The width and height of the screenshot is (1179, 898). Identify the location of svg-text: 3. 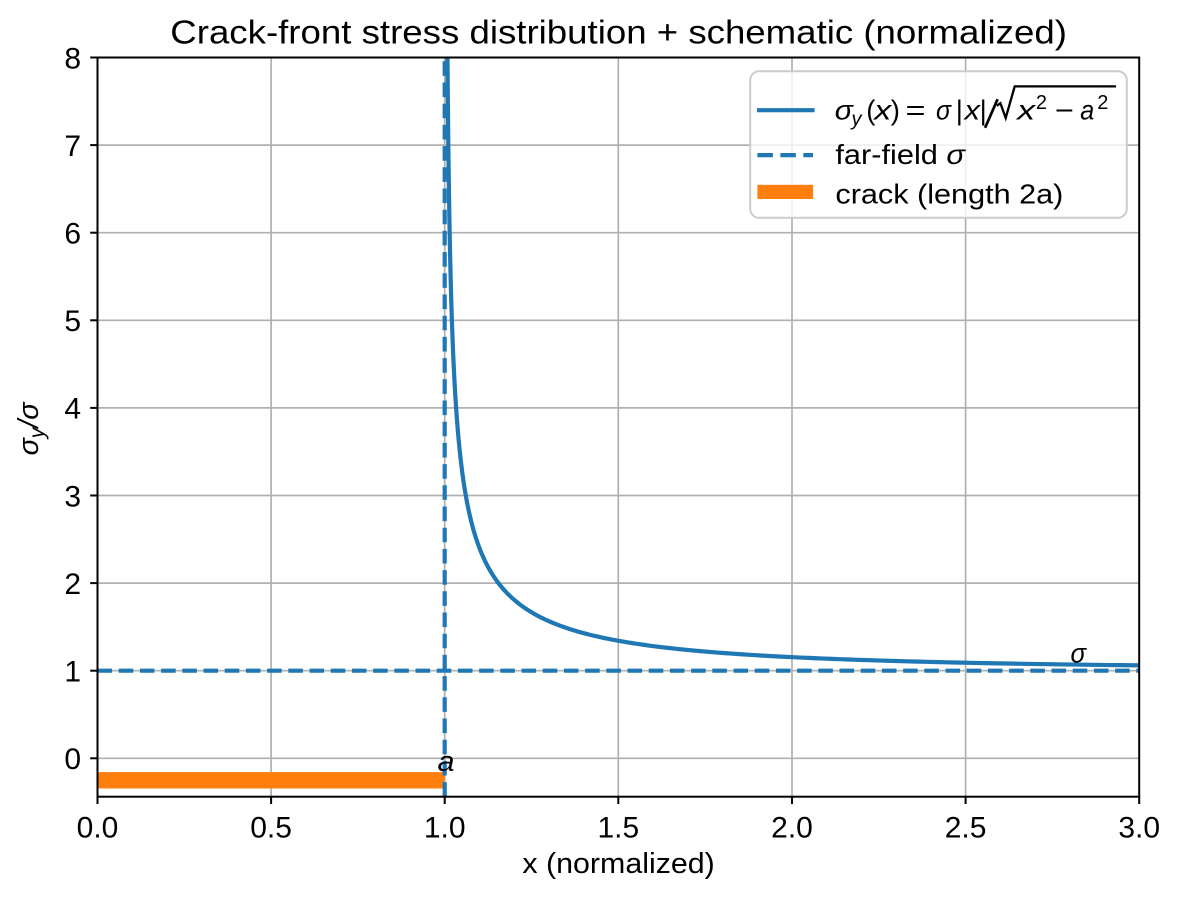
(72, 496).